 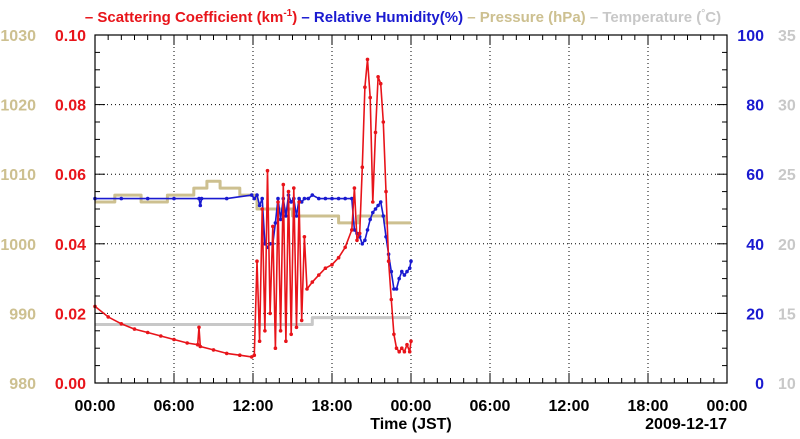 What do you see at coordinates (750, 36) in the screenshot?
I see `humidity-tick-label: 100` at bounding box center [750, 36].